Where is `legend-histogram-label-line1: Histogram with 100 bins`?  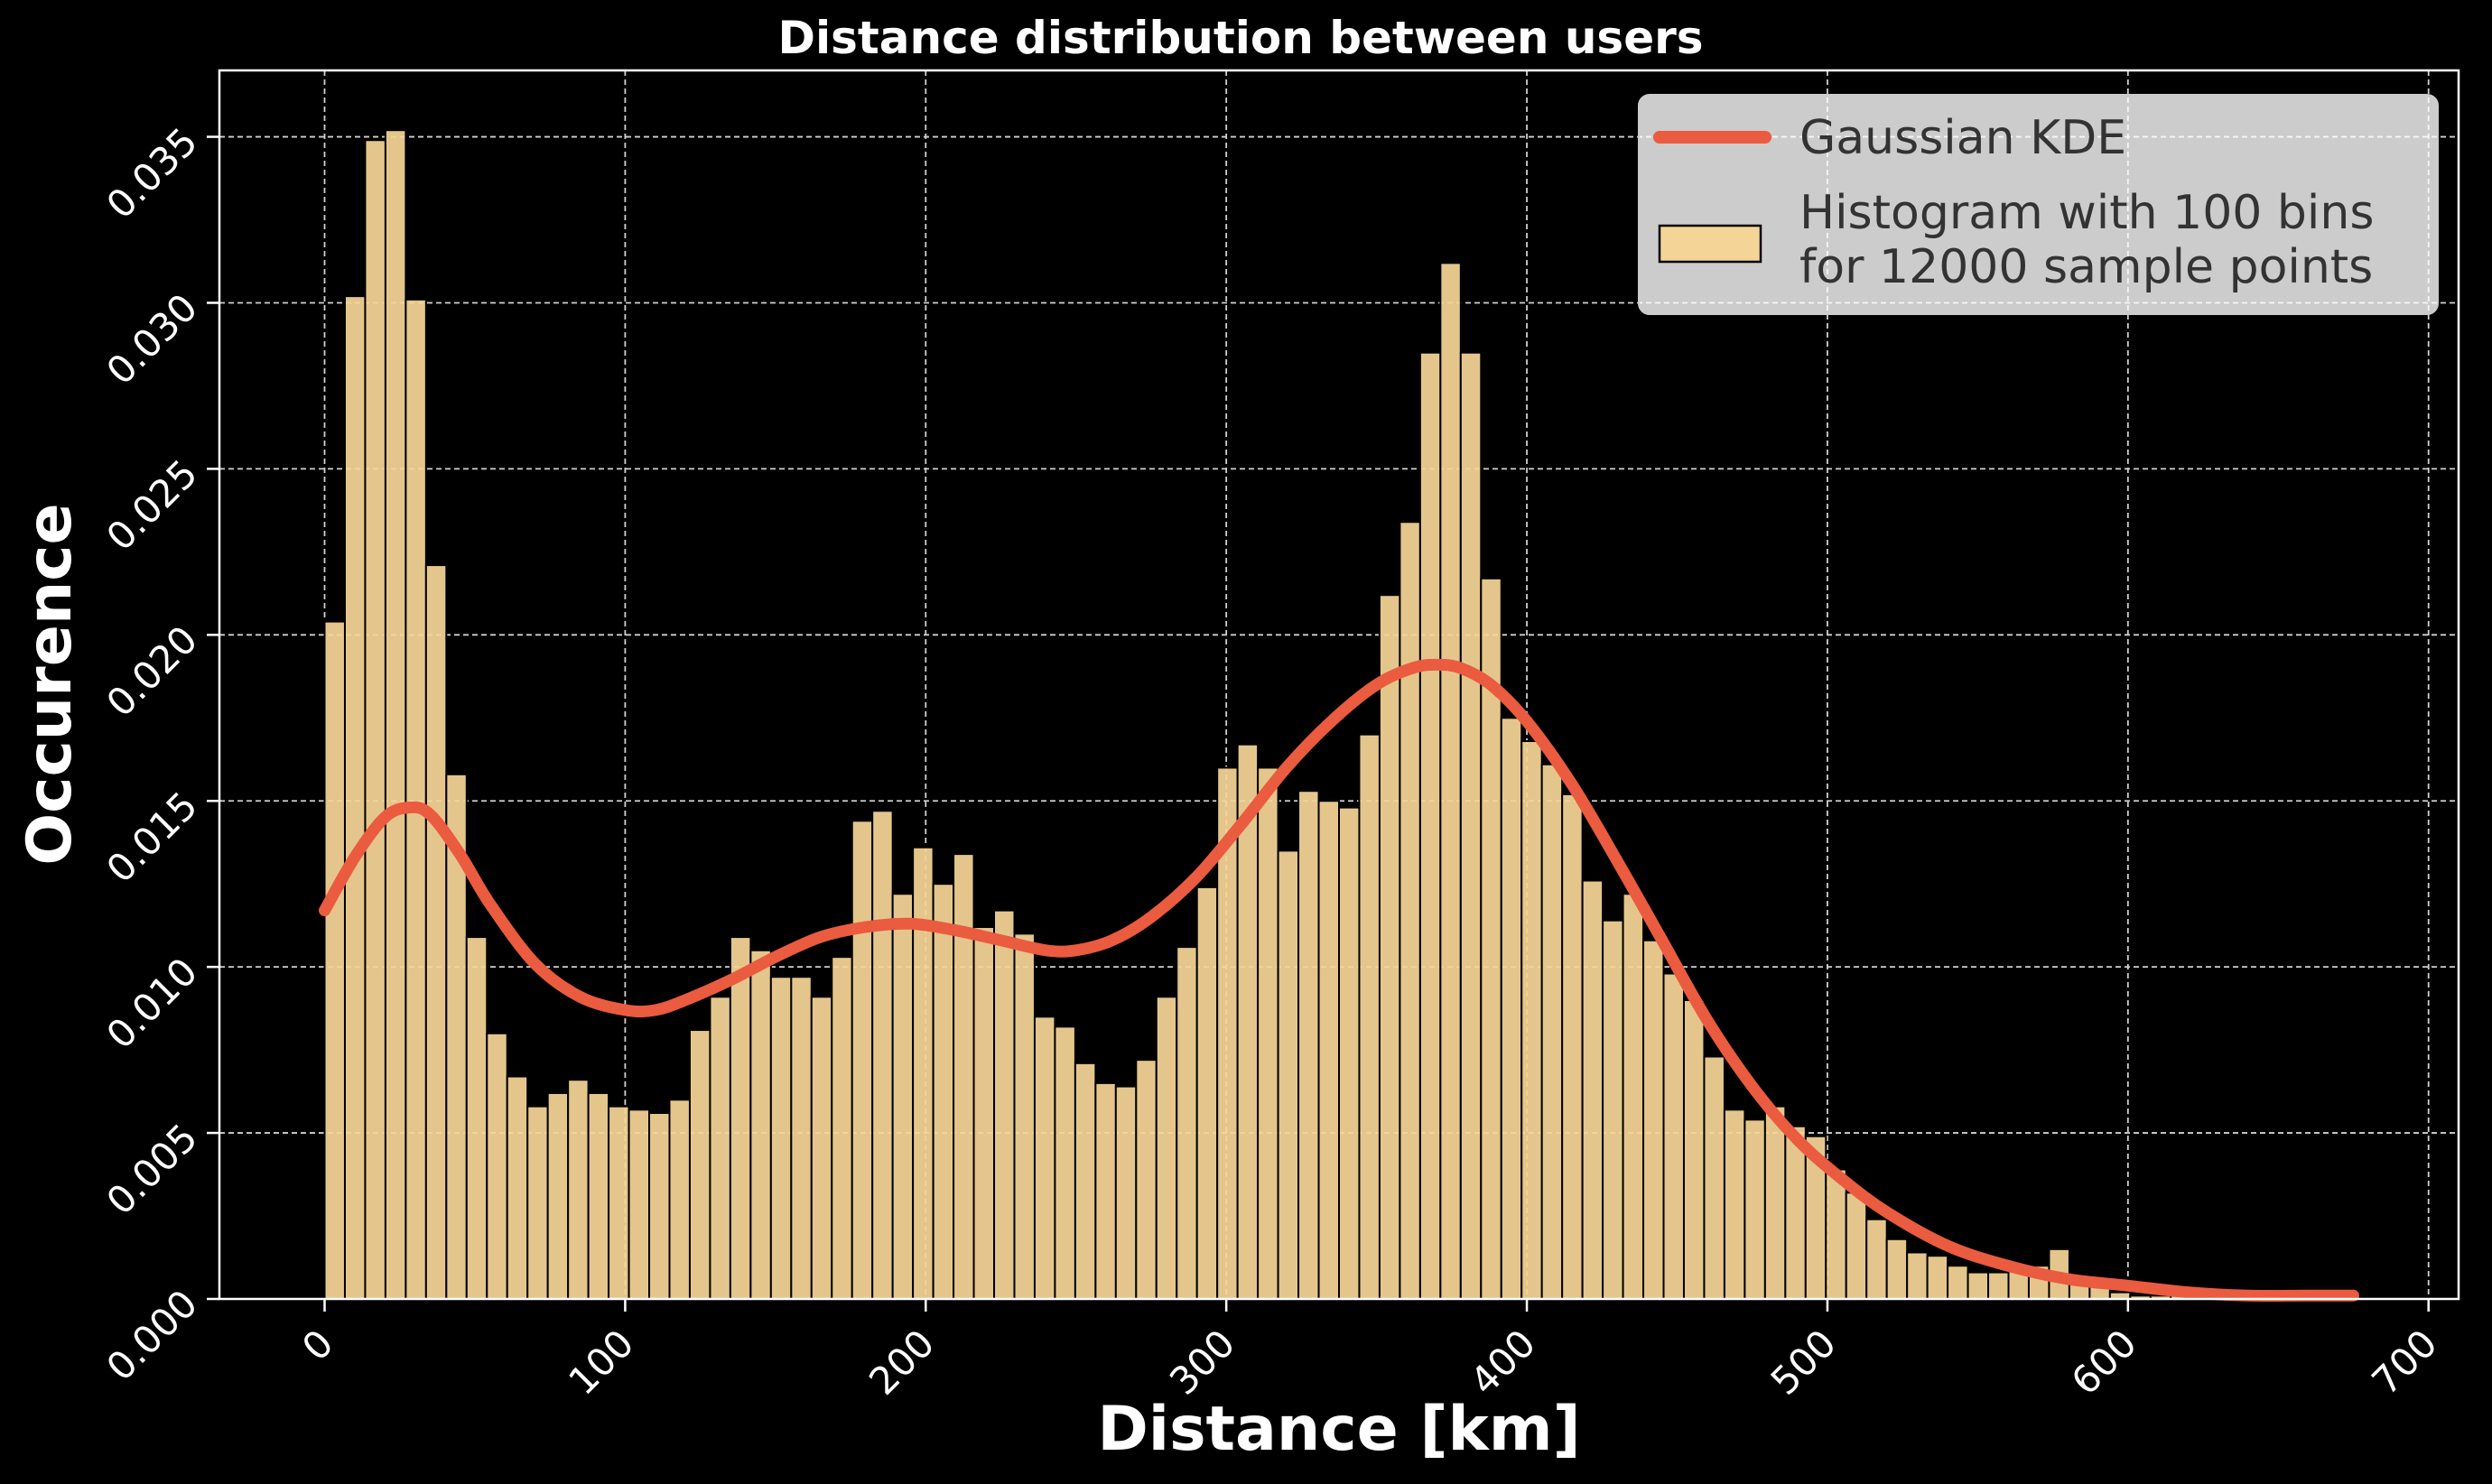
legend-histogram-label-line1: Histogram with 100 bins is located at coordinates (2086, 213).